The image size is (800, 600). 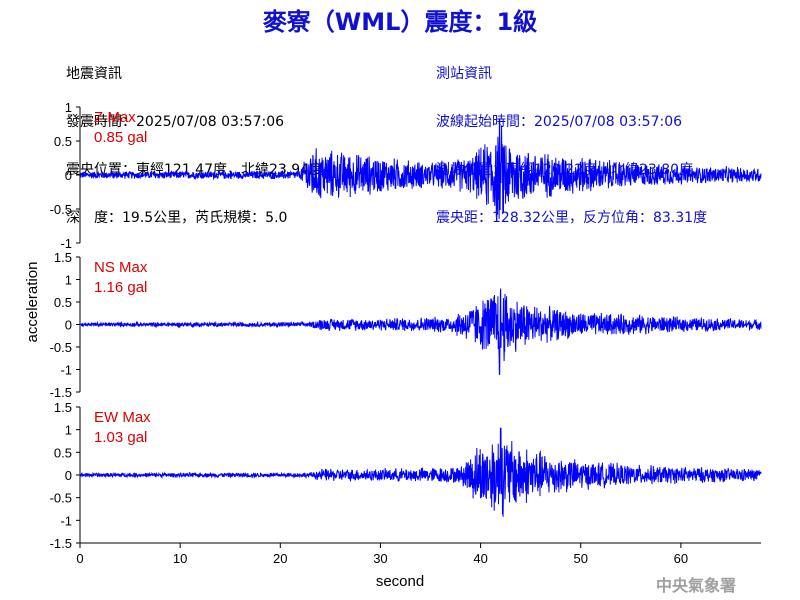 I want to click on y-axis-label: acceleration, so click(x=32, y=302).